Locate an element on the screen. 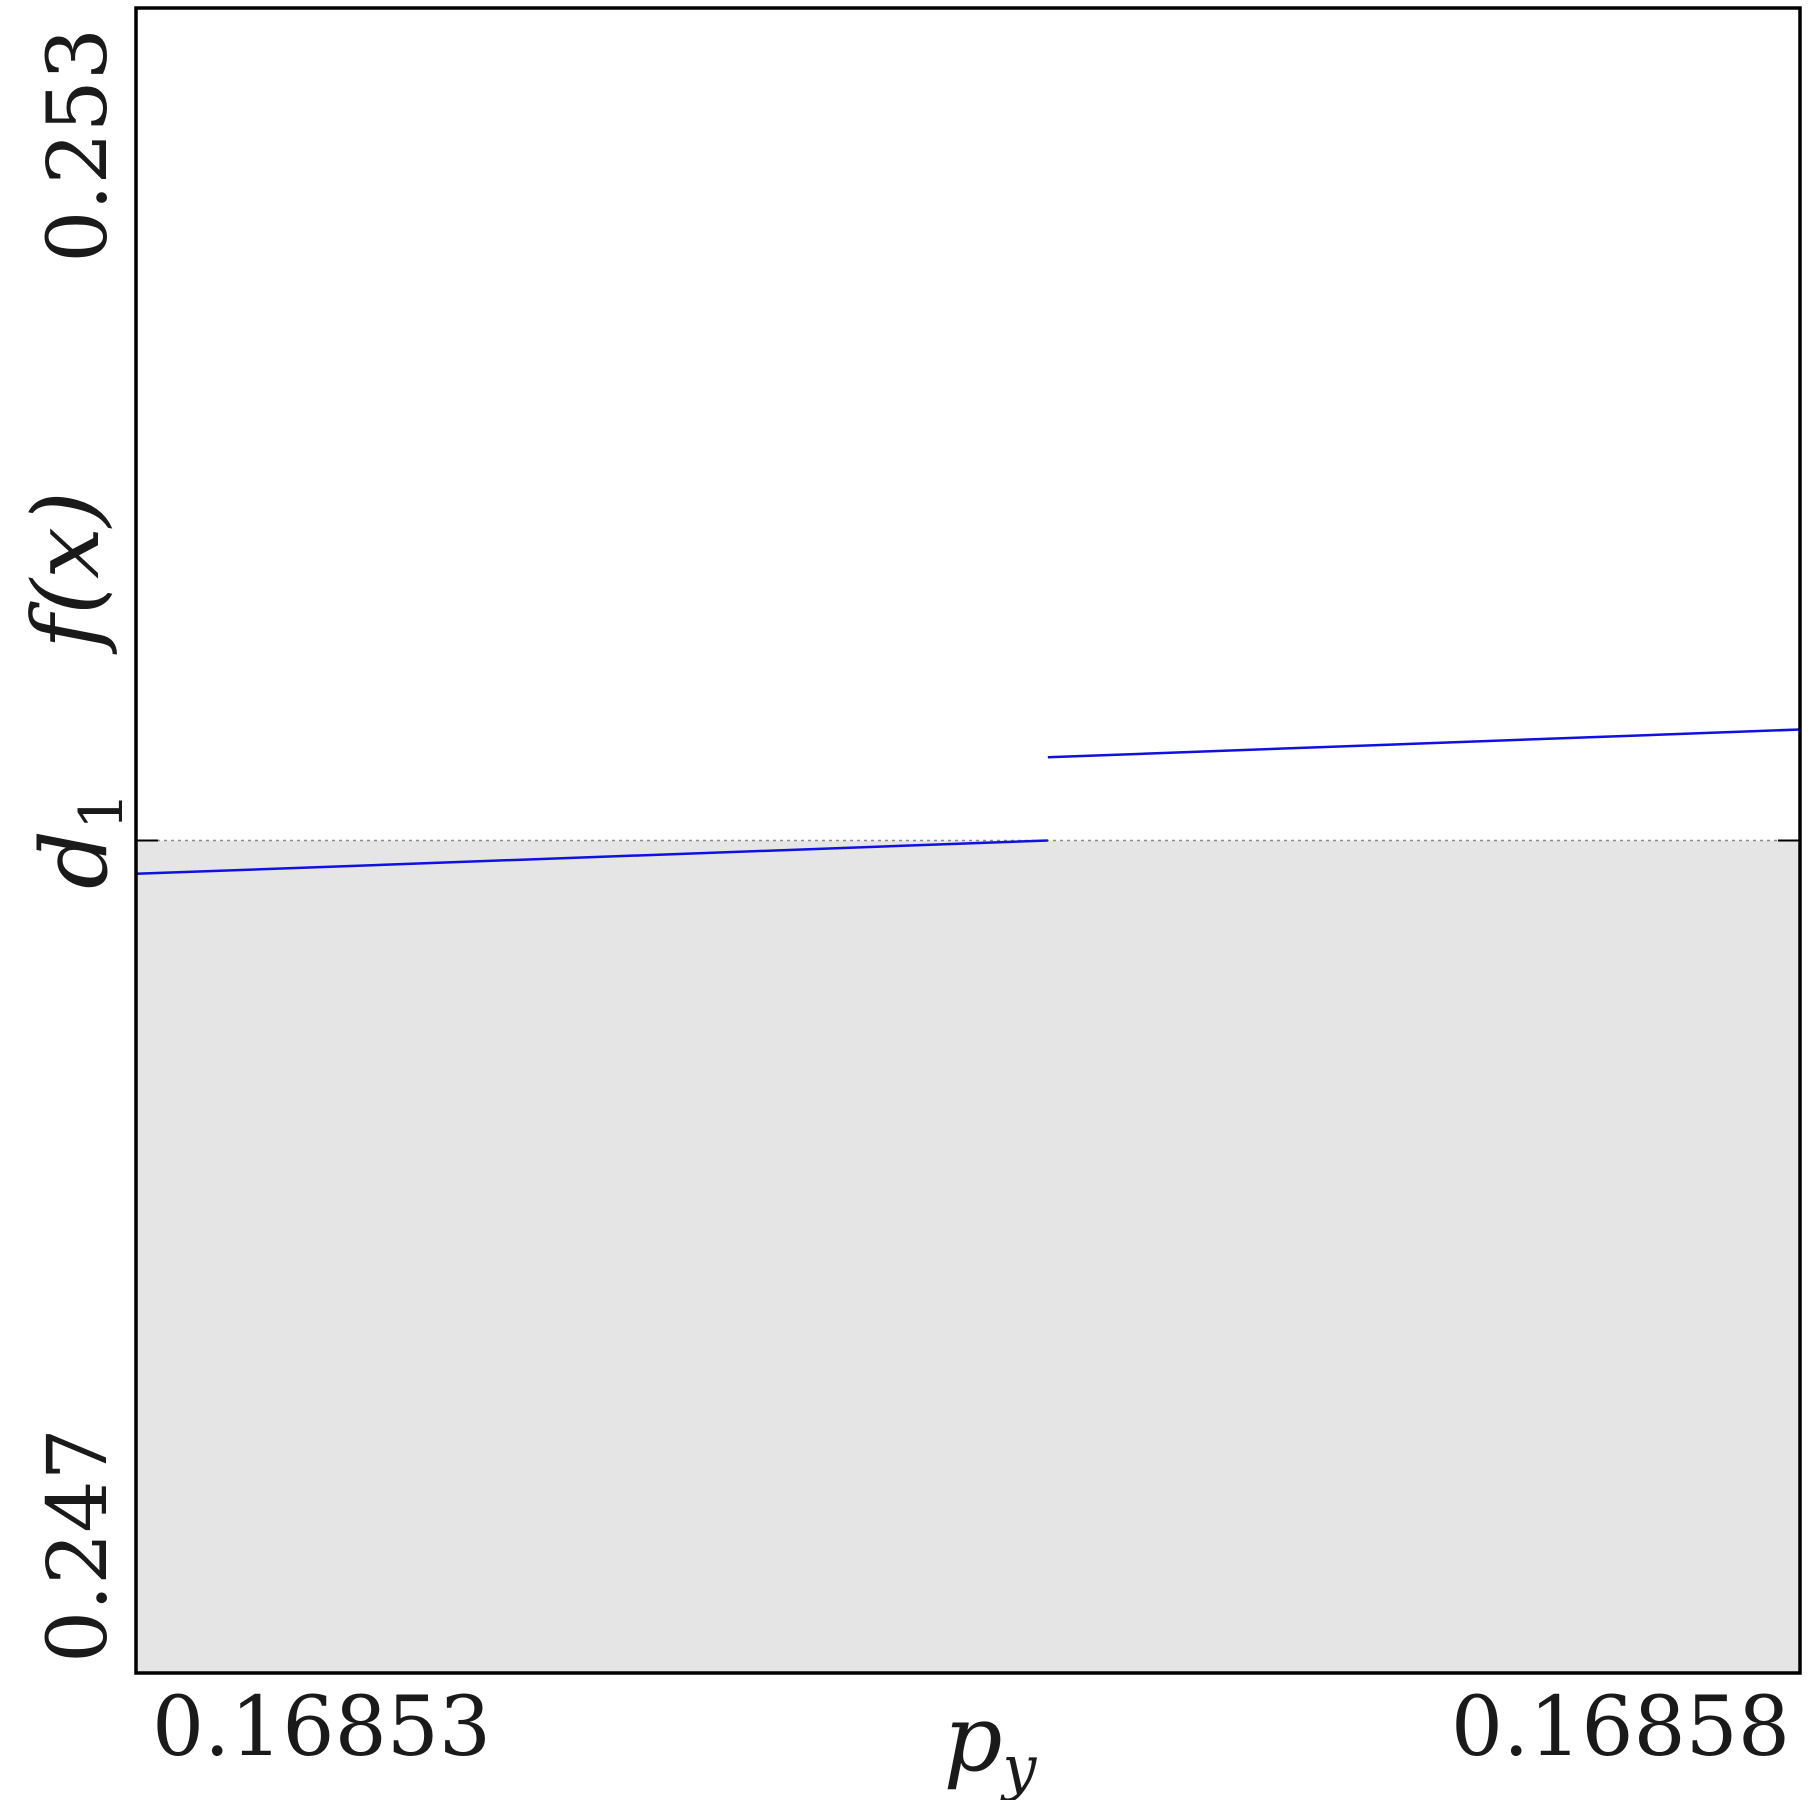 This screenshot has height=1800, width=1808. threshold-label-sub: 1 is located at coordinates (102, 811).